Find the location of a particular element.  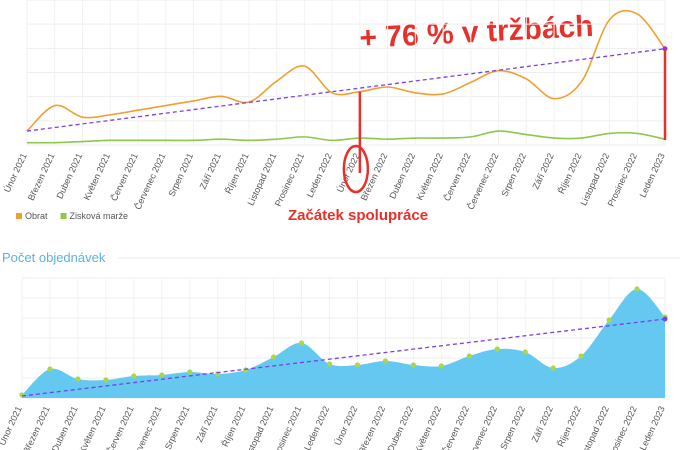

legend-label: Obrat is located at coordinates (36, 216).